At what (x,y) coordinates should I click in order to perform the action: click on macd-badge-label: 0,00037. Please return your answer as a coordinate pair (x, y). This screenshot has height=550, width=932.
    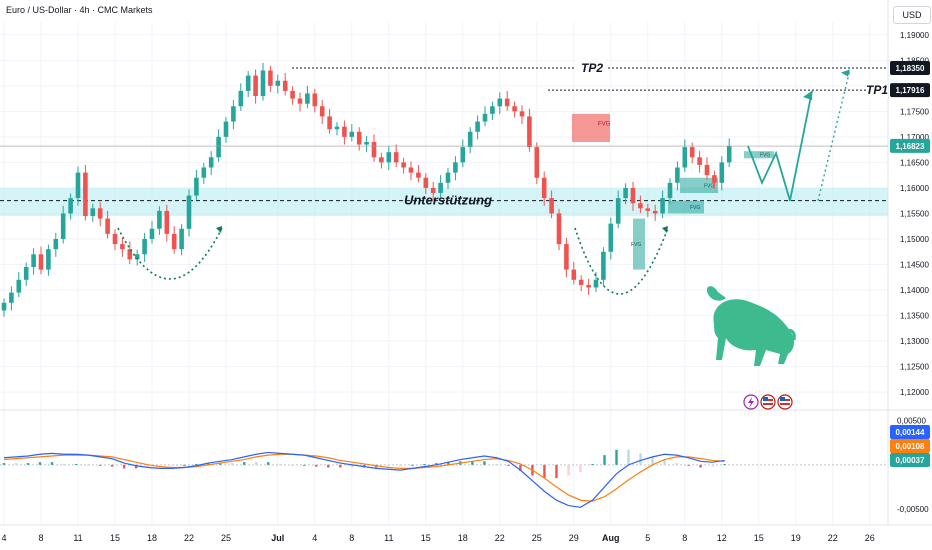
    Looking at the image, I should click on (910, 460).